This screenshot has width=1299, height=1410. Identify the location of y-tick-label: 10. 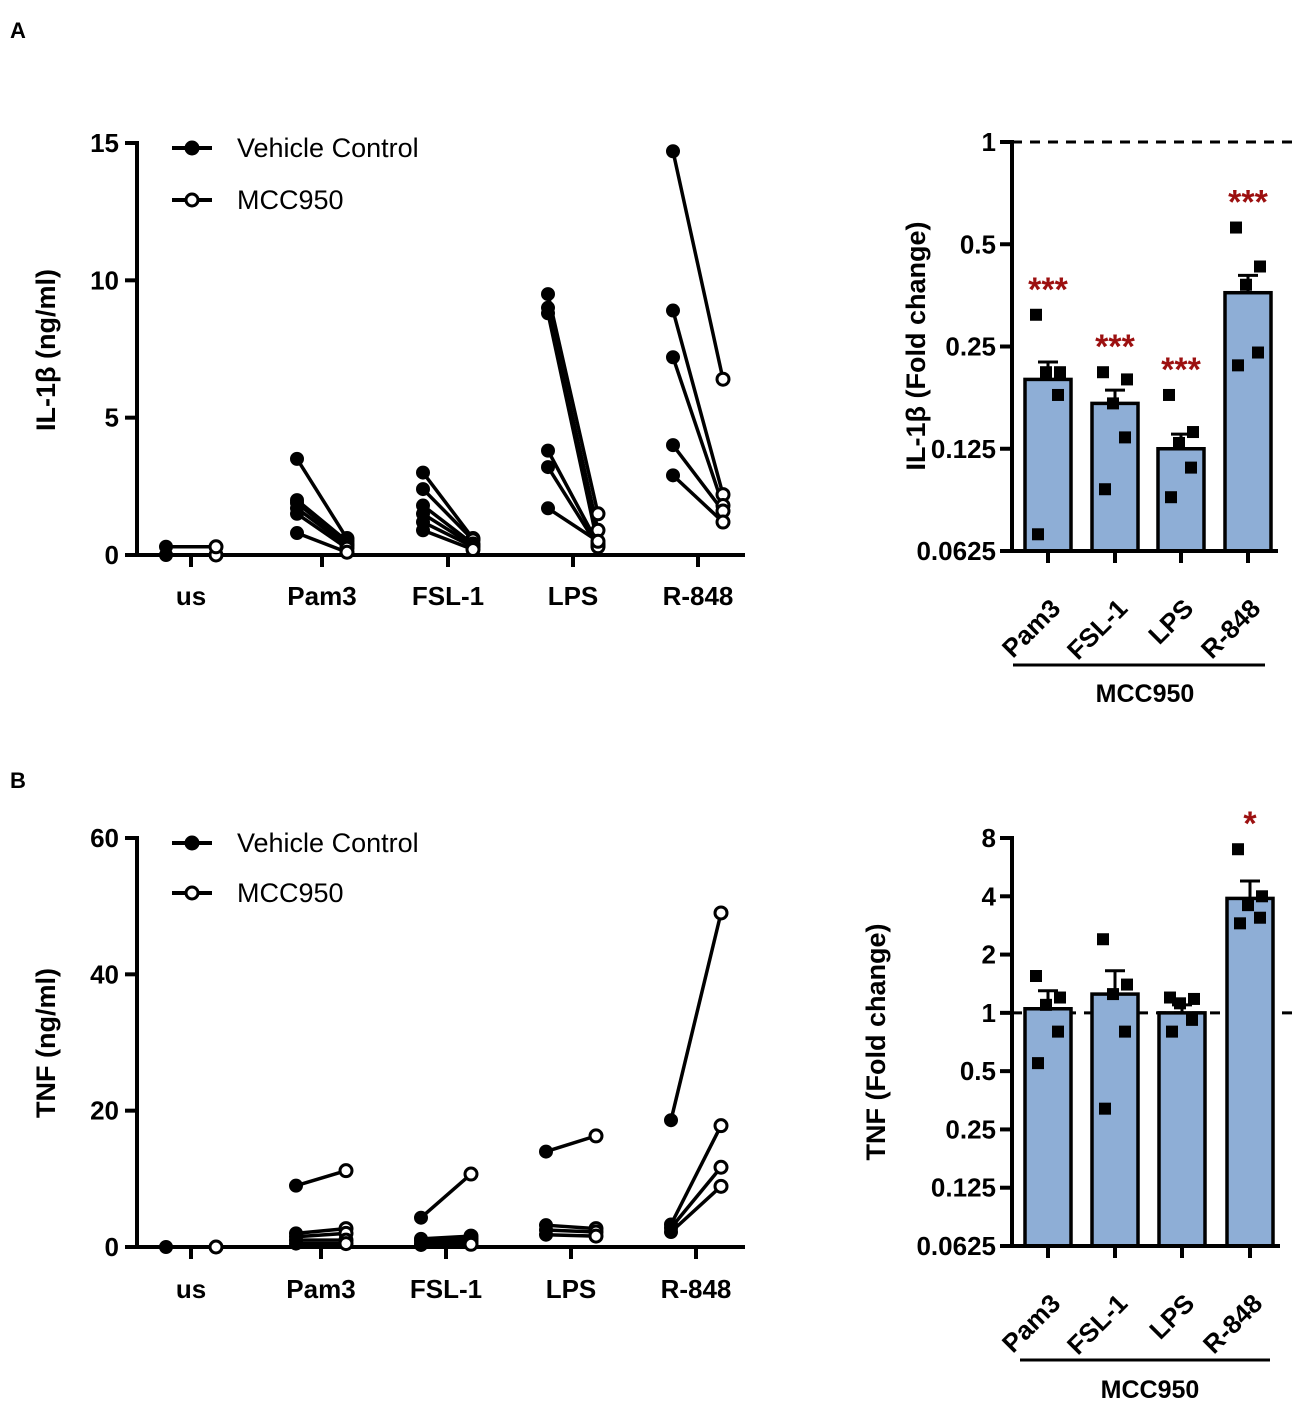
(104, 280).